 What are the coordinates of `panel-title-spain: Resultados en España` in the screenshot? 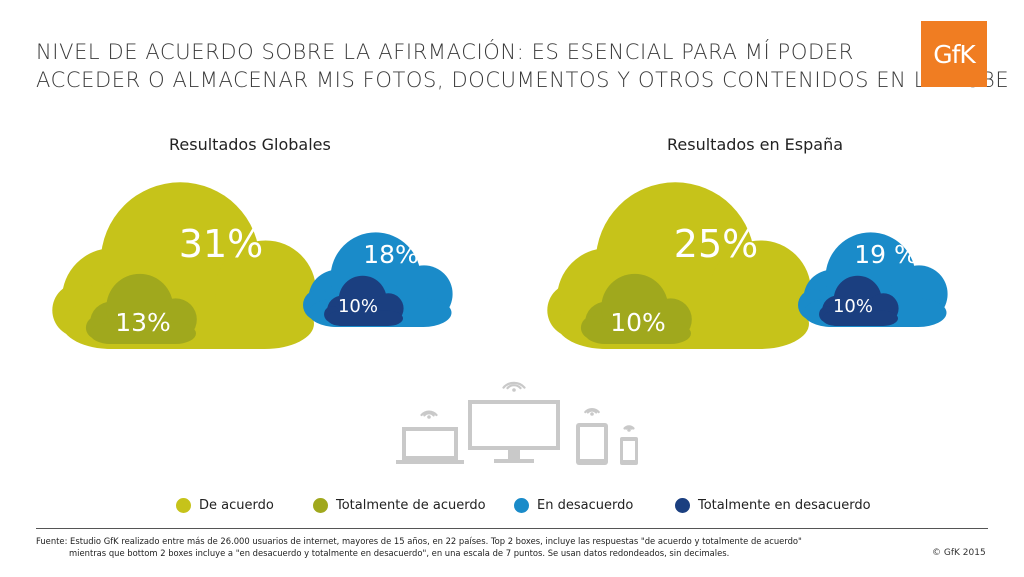 It's located at (755, 144).